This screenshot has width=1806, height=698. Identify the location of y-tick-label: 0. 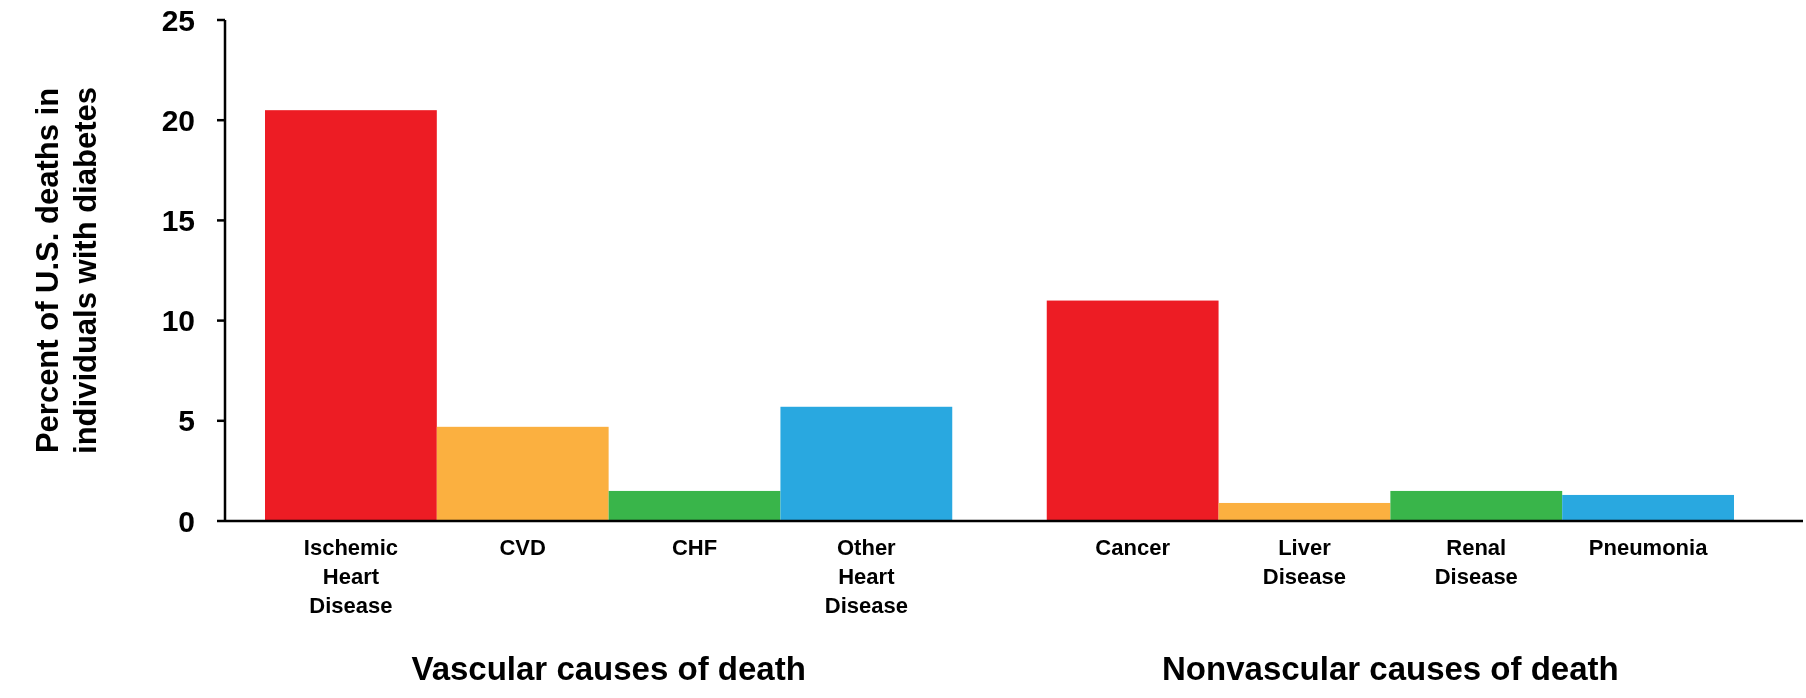
(186, 521).